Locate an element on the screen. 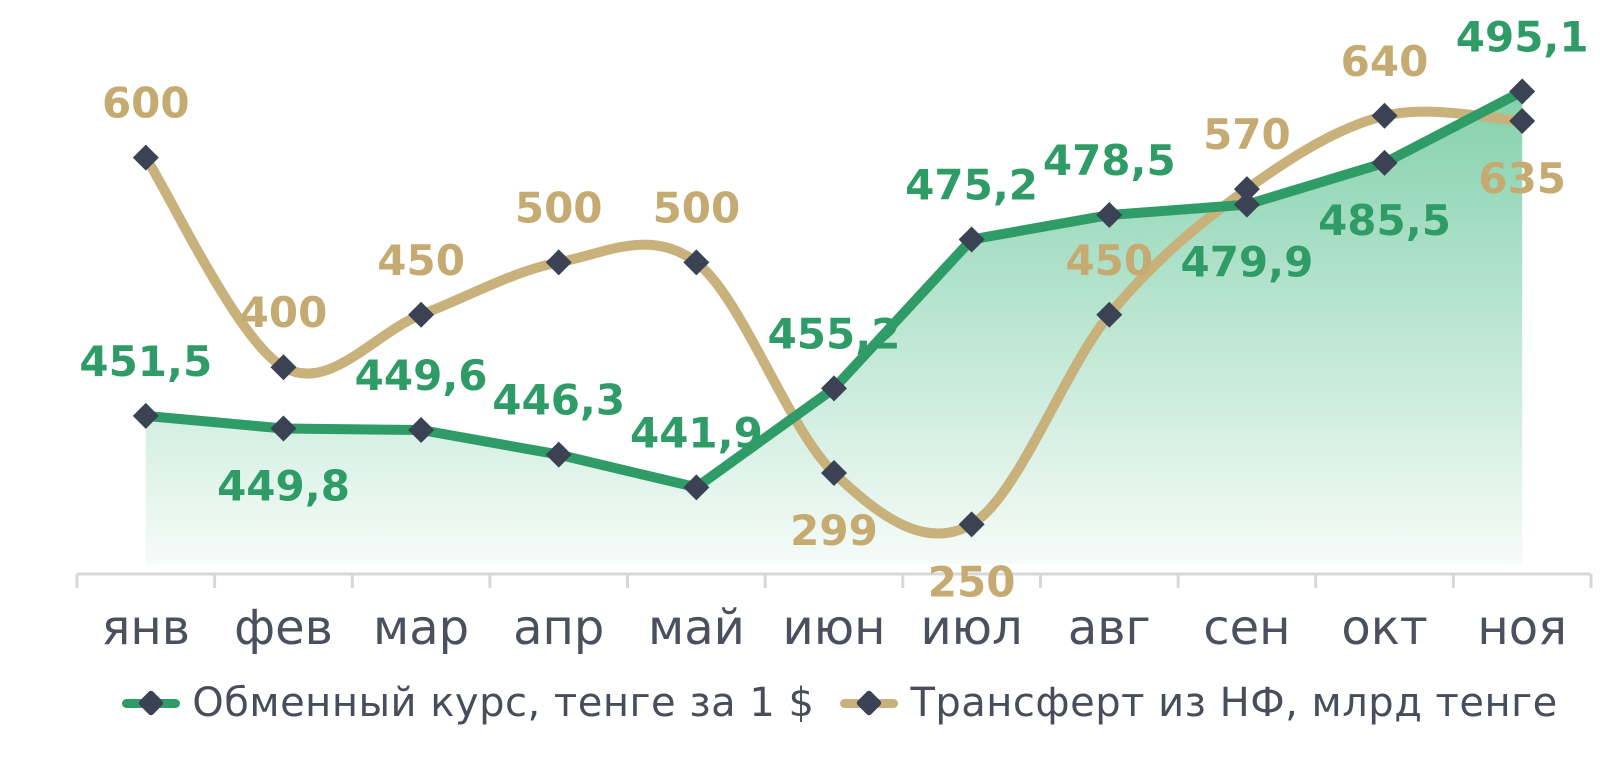 Image resolution: width=1600 pixels, height=768 pixels. exchange-rate-line-swatch is located at coordinates (151, 703).